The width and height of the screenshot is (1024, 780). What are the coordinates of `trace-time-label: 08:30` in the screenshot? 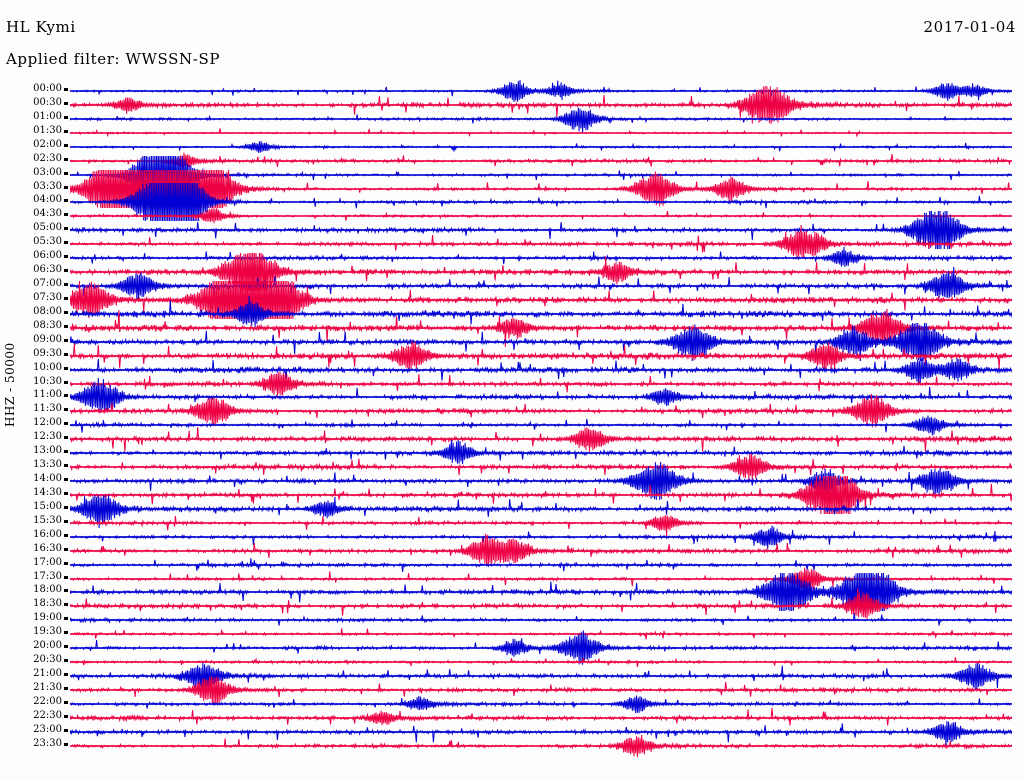 It's located at (47, 325).